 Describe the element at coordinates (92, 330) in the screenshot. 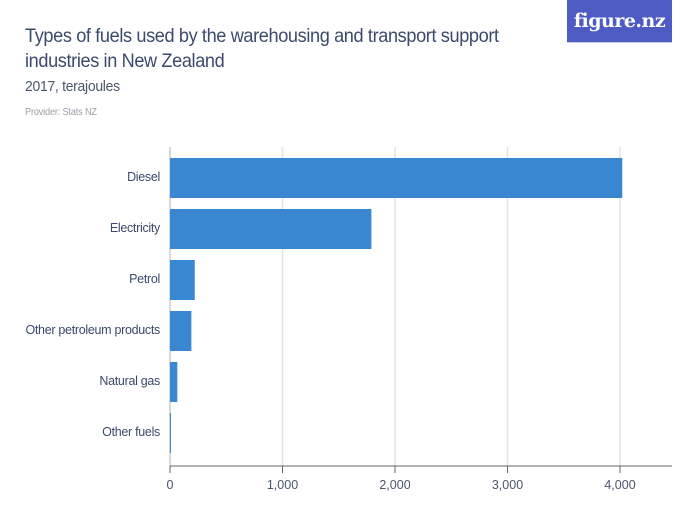

I see `category-label: Other petroleum products` at that location.